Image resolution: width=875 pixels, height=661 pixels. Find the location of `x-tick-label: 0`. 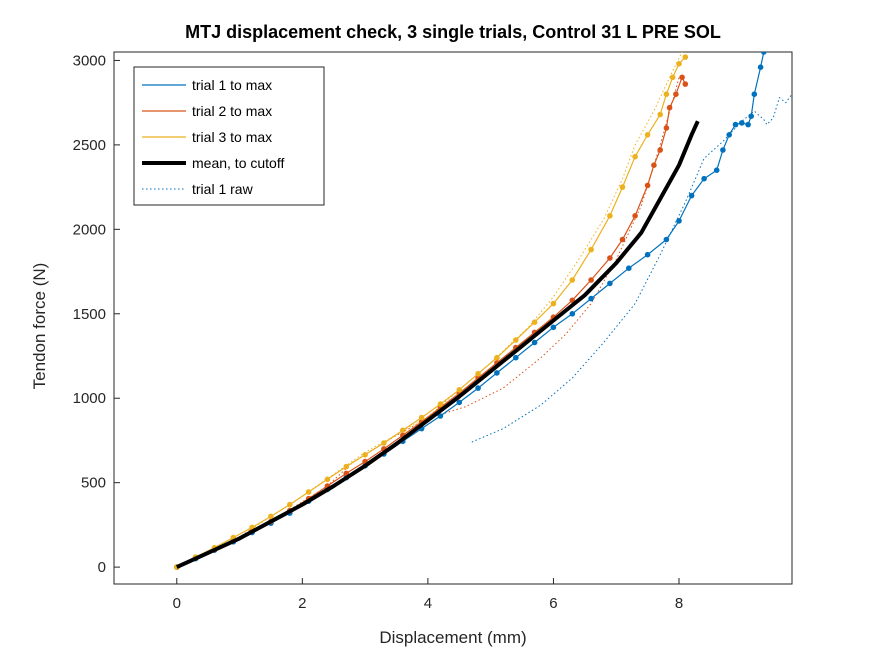

x-tick-label: 0 is located at coordinates (177, 603).